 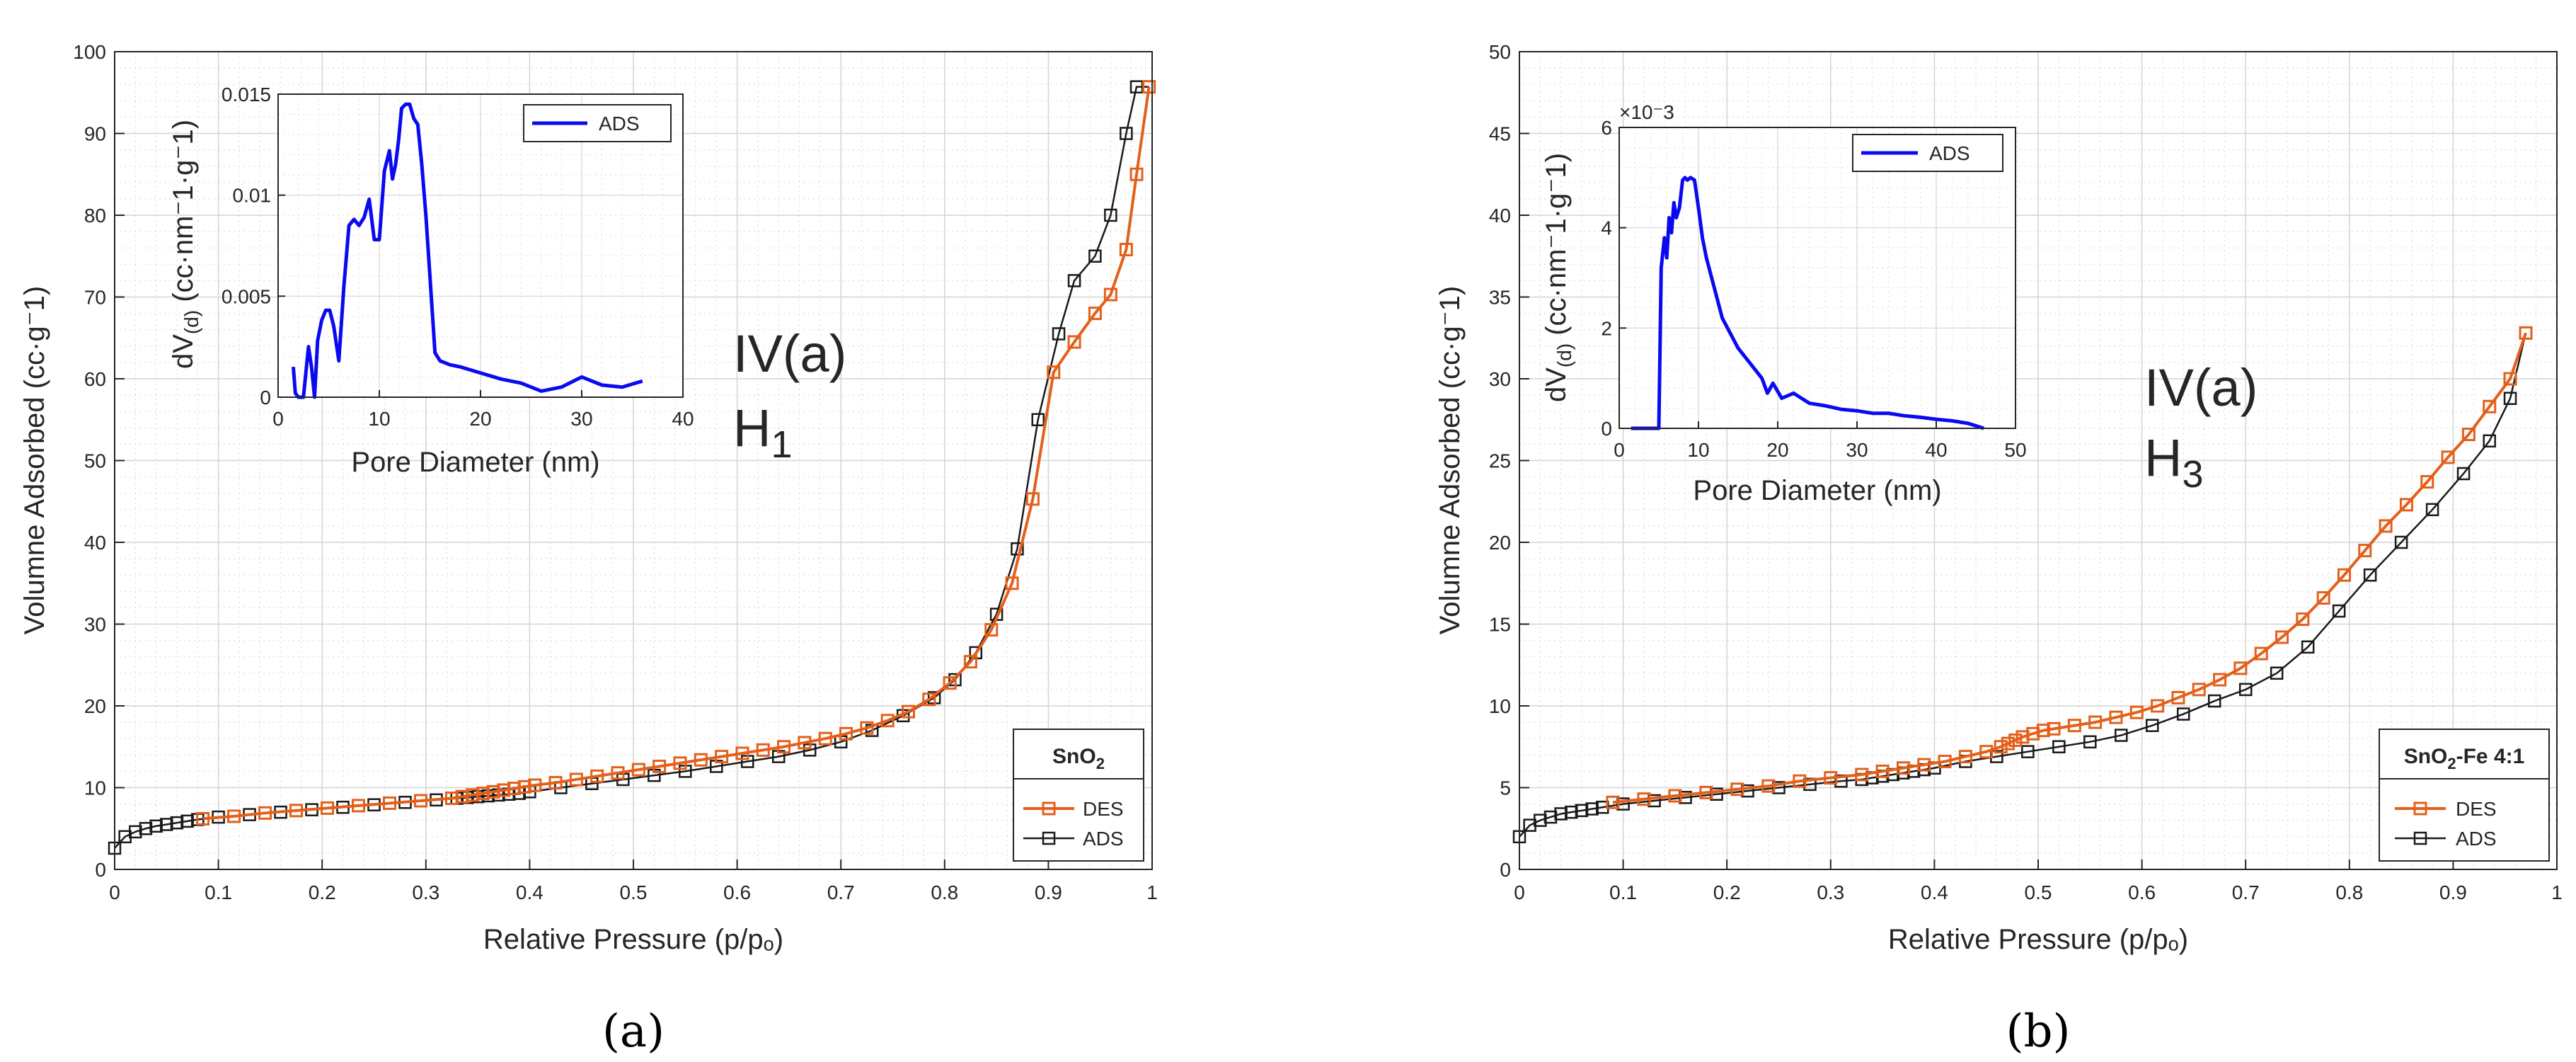 What do you see at coordinates (95, 216) in the screenshot?
I see `a-y-tick-label: 80` at bounding box center [95, 216].